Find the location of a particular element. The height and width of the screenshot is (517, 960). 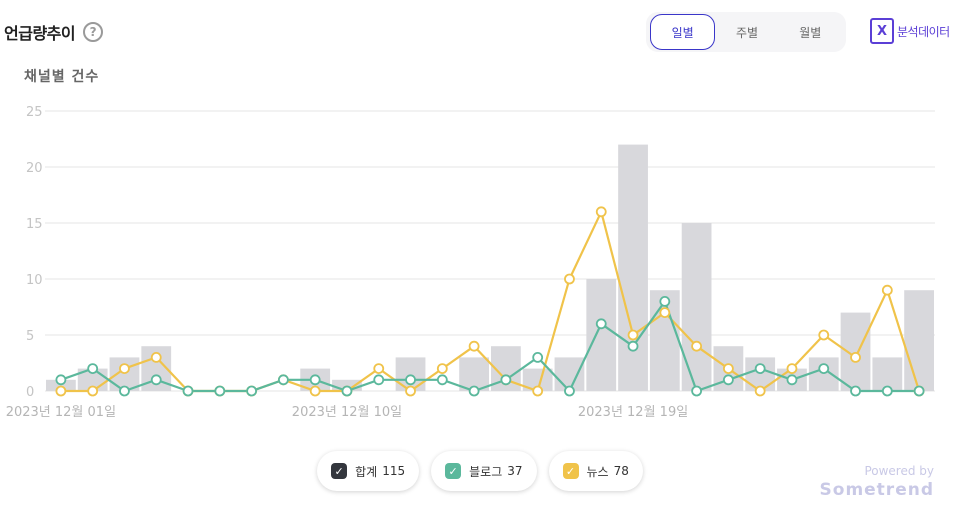

y-tick-label: 5 is located at coordinates (30, 336).